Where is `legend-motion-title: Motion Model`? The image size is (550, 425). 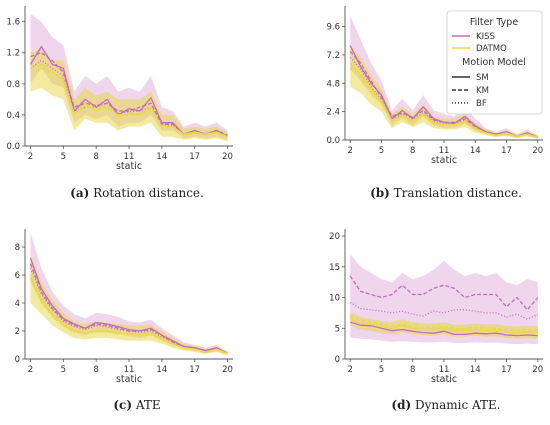
legend-motion-title: Motion Model is located at coordinates (494, 62).